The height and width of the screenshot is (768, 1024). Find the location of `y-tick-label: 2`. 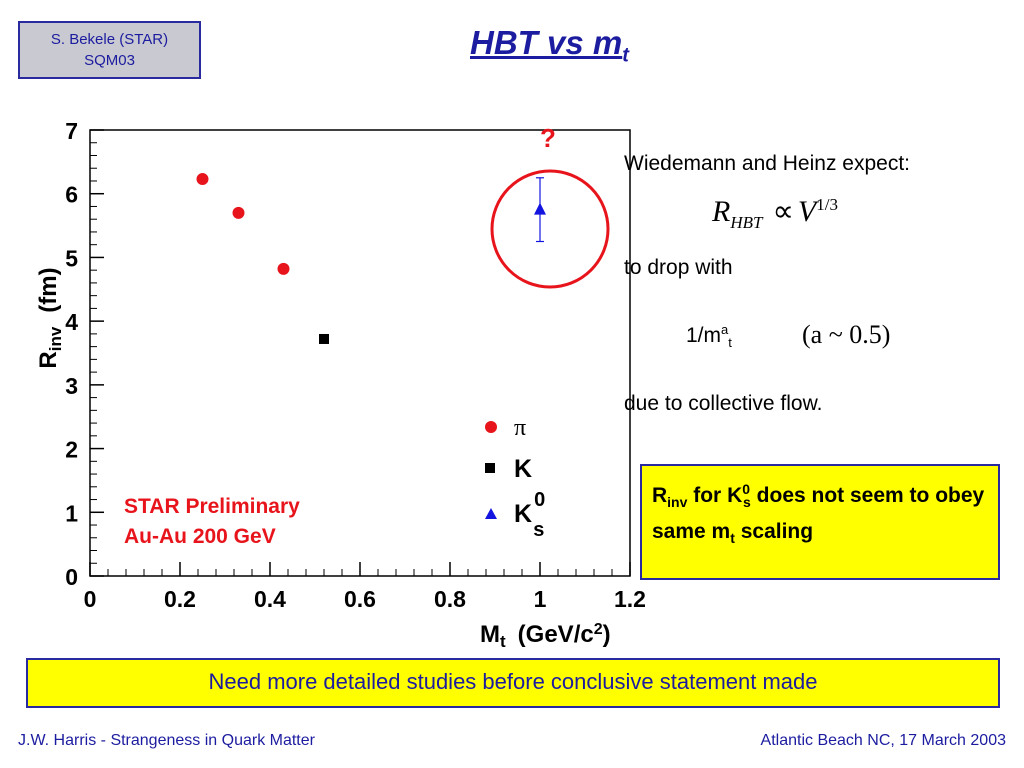

y-tick-label: 2 is located at coordinates (71, 450).